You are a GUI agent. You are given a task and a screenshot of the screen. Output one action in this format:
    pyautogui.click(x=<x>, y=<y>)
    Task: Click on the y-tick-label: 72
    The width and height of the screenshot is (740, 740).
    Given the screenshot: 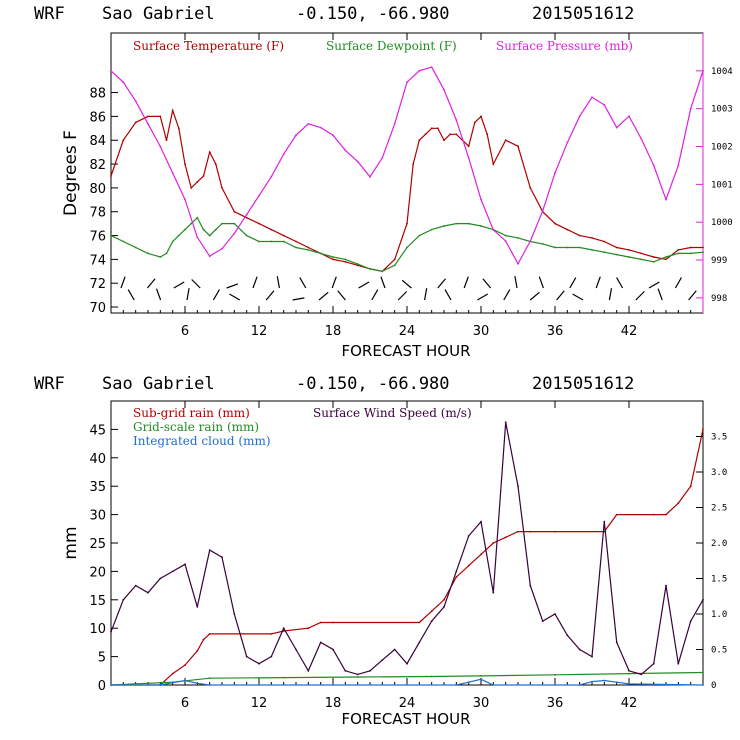 What is the action you would take?
    pyautogui.click(x=97, y=284)
    